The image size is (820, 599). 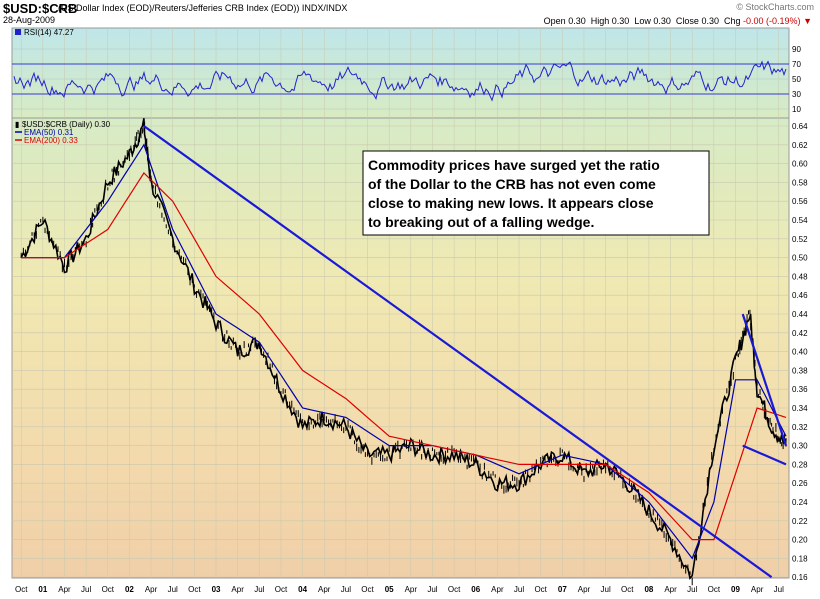 What do you see at coordinates (800, 239) in the screenshot?
I see `y-tick-label: 0.52` at bounding box center [800, 239].